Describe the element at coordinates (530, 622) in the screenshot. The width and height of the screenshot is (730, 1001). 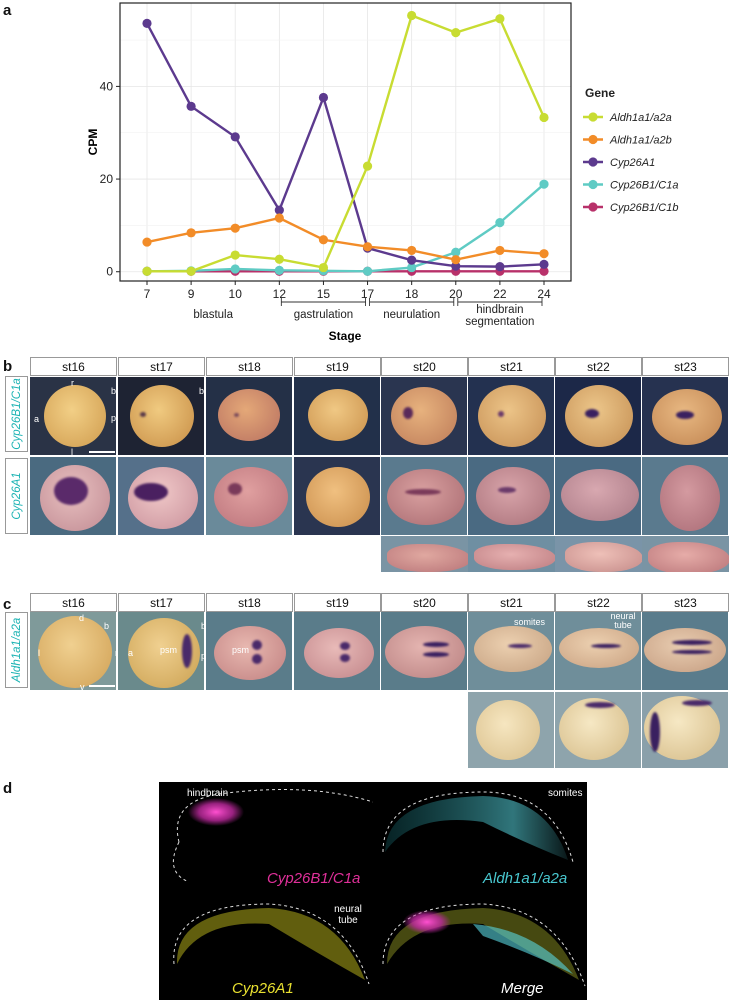
I see `label-somites-c: somites` at that location.